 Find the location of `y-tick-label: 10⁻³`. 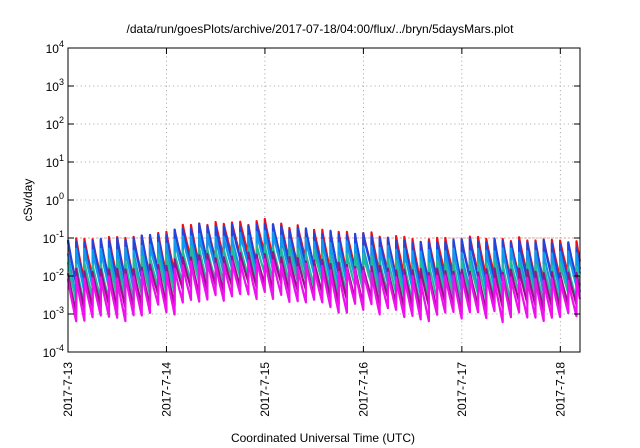

y-tick-label: 10⁻³ is located at coordinates (53, 313).